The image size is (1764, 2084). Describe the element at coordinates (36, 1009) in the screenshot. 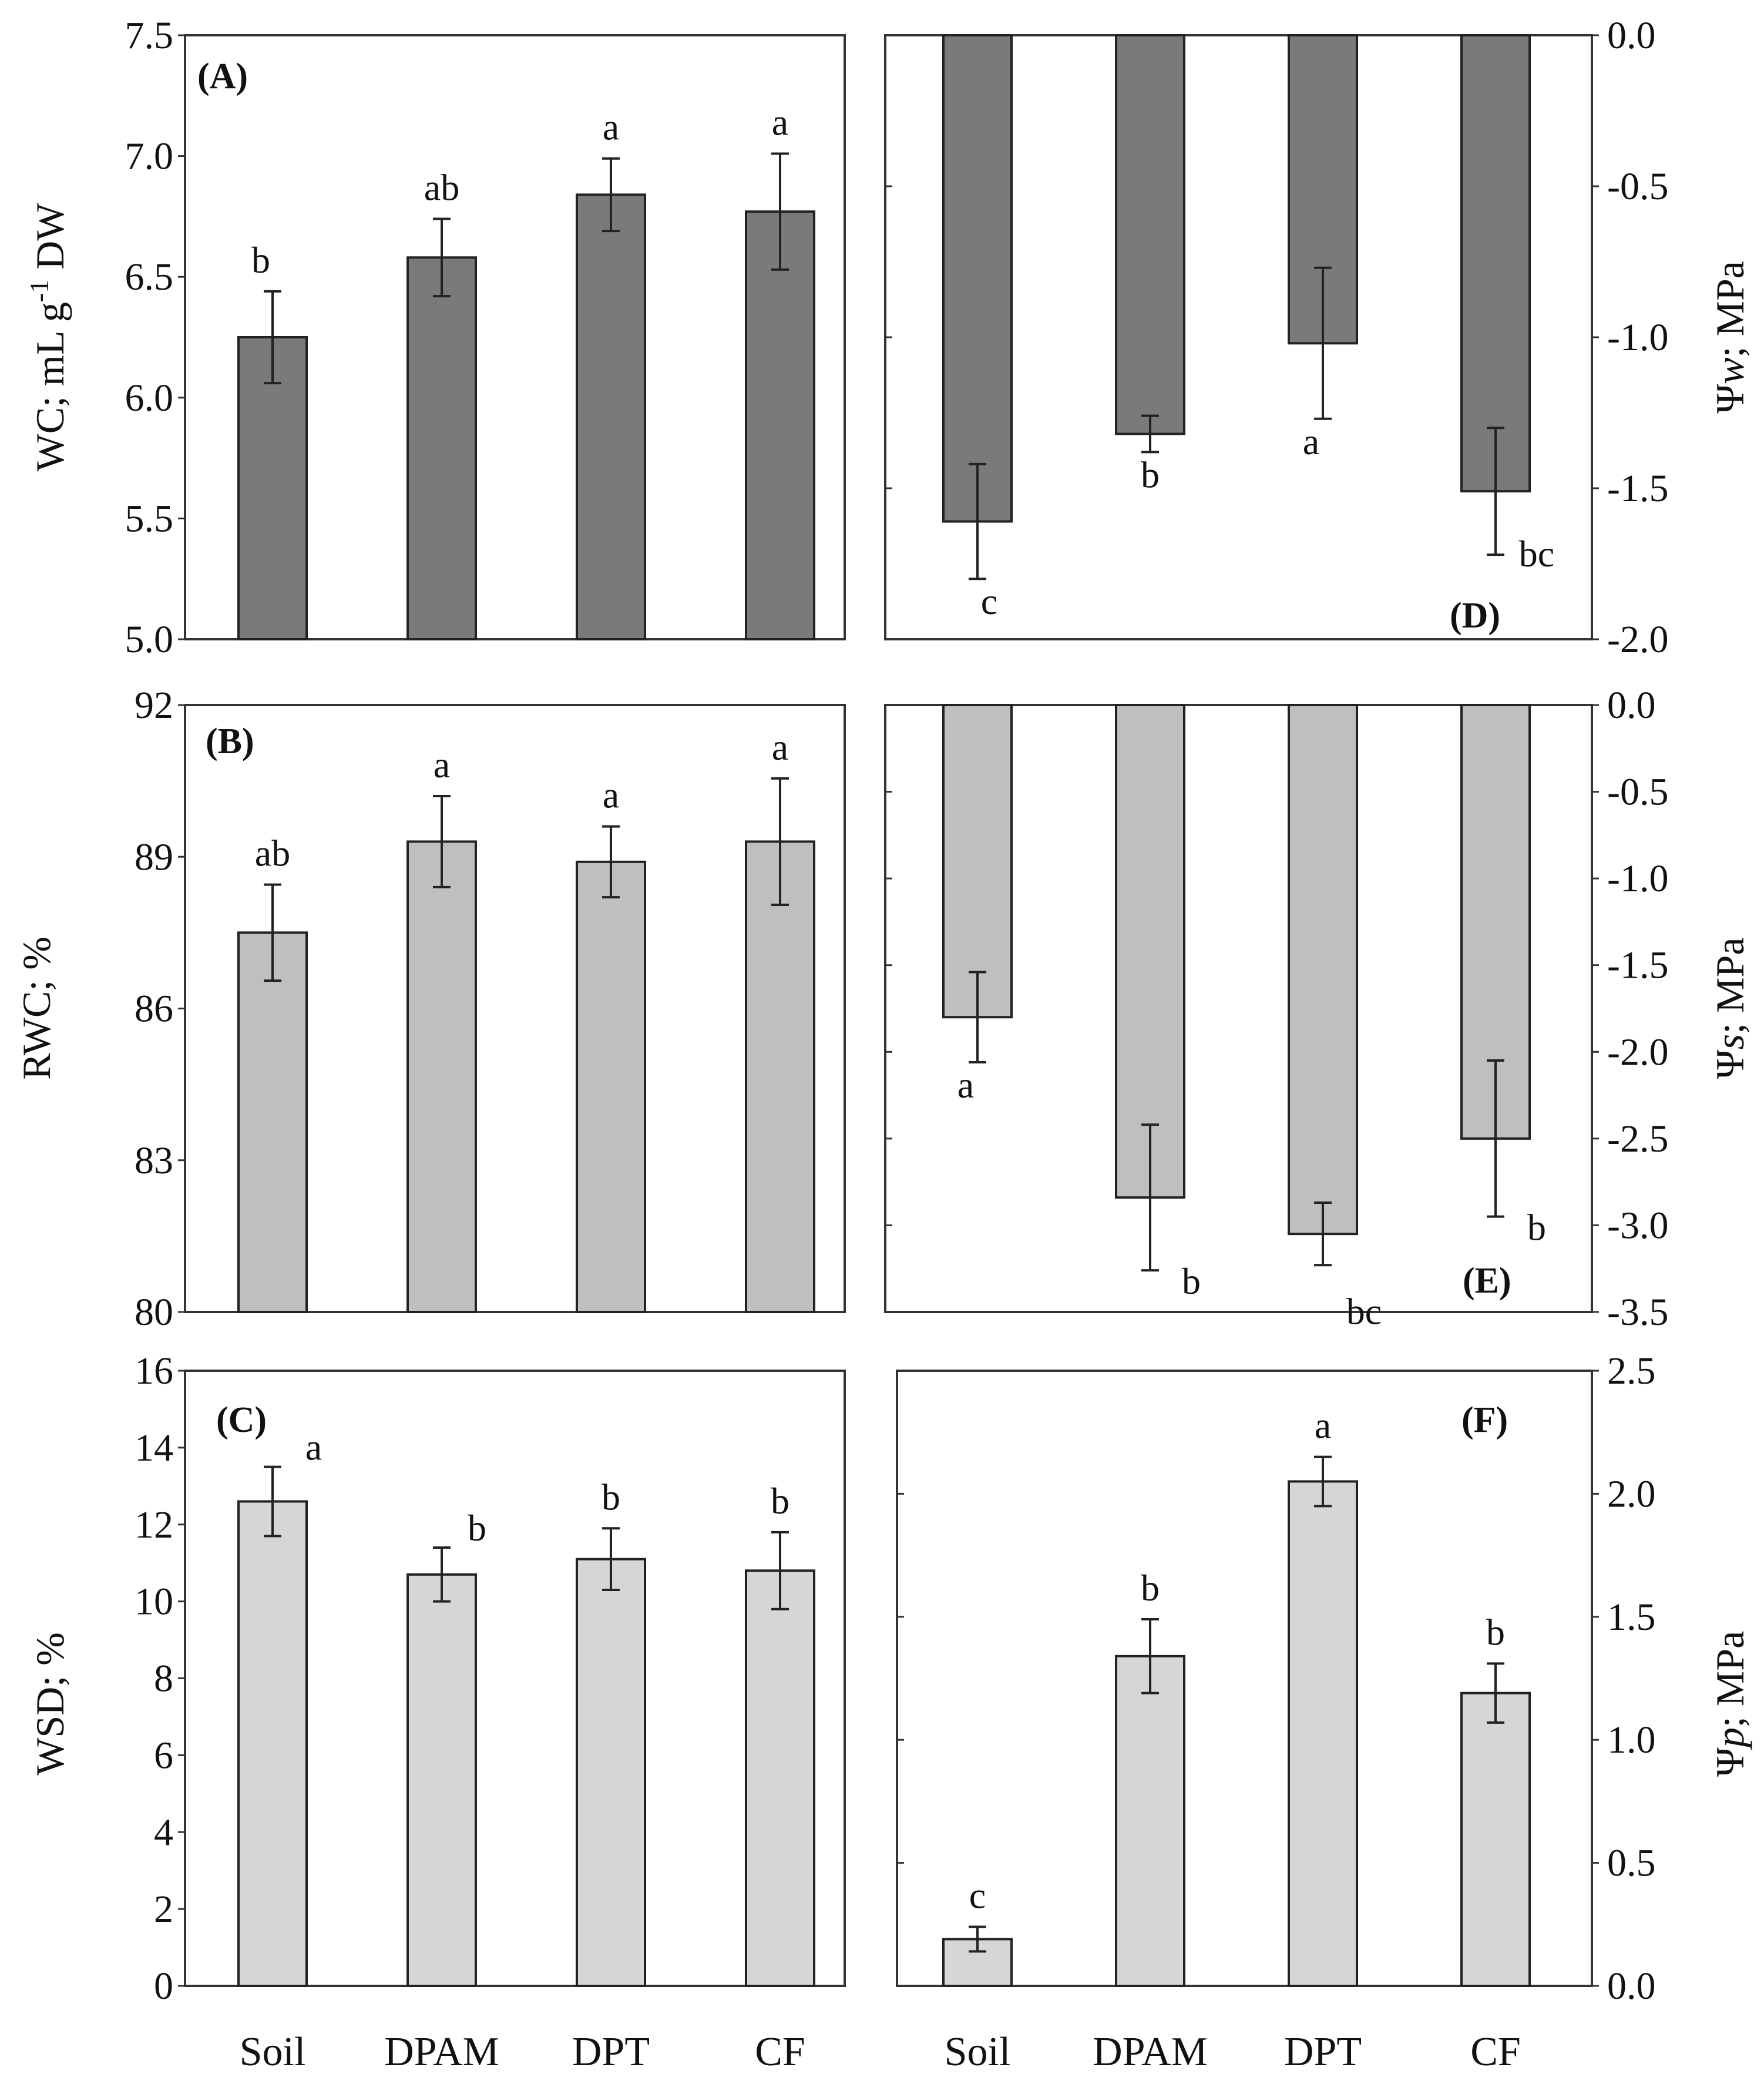

I see `panel-b-ylabel: RWC; %` at that location.